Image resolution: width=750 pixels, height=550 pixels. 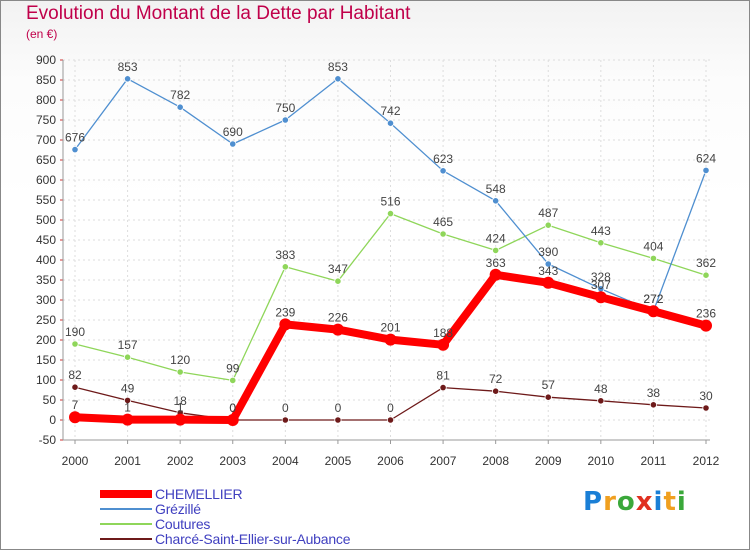 I want to click on x-tick-label: 2006, so click(x=390, y=461).